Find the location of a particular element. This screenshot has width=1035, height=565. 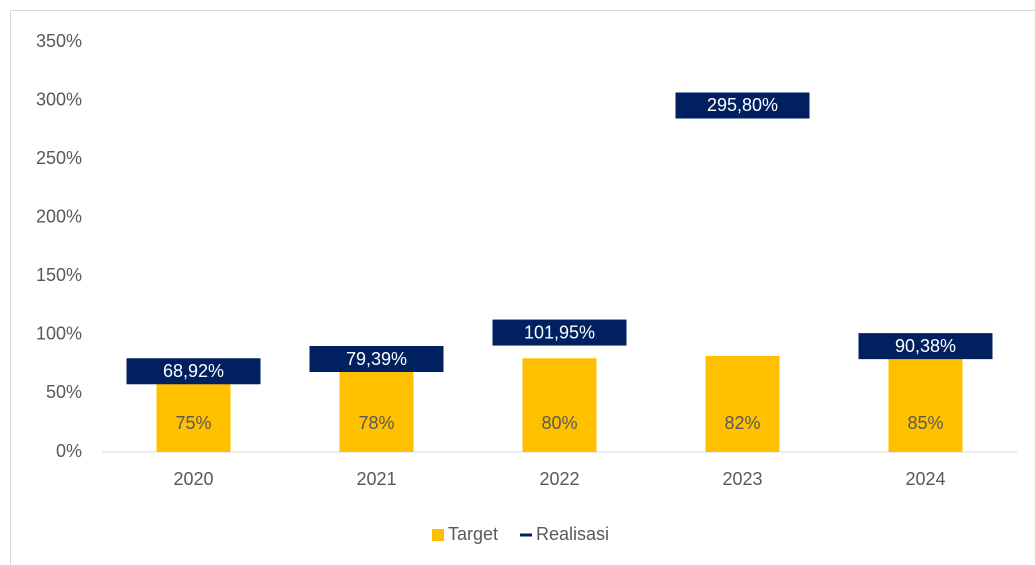

x-tick-label: 2020 is located at coordinates (193, 479).